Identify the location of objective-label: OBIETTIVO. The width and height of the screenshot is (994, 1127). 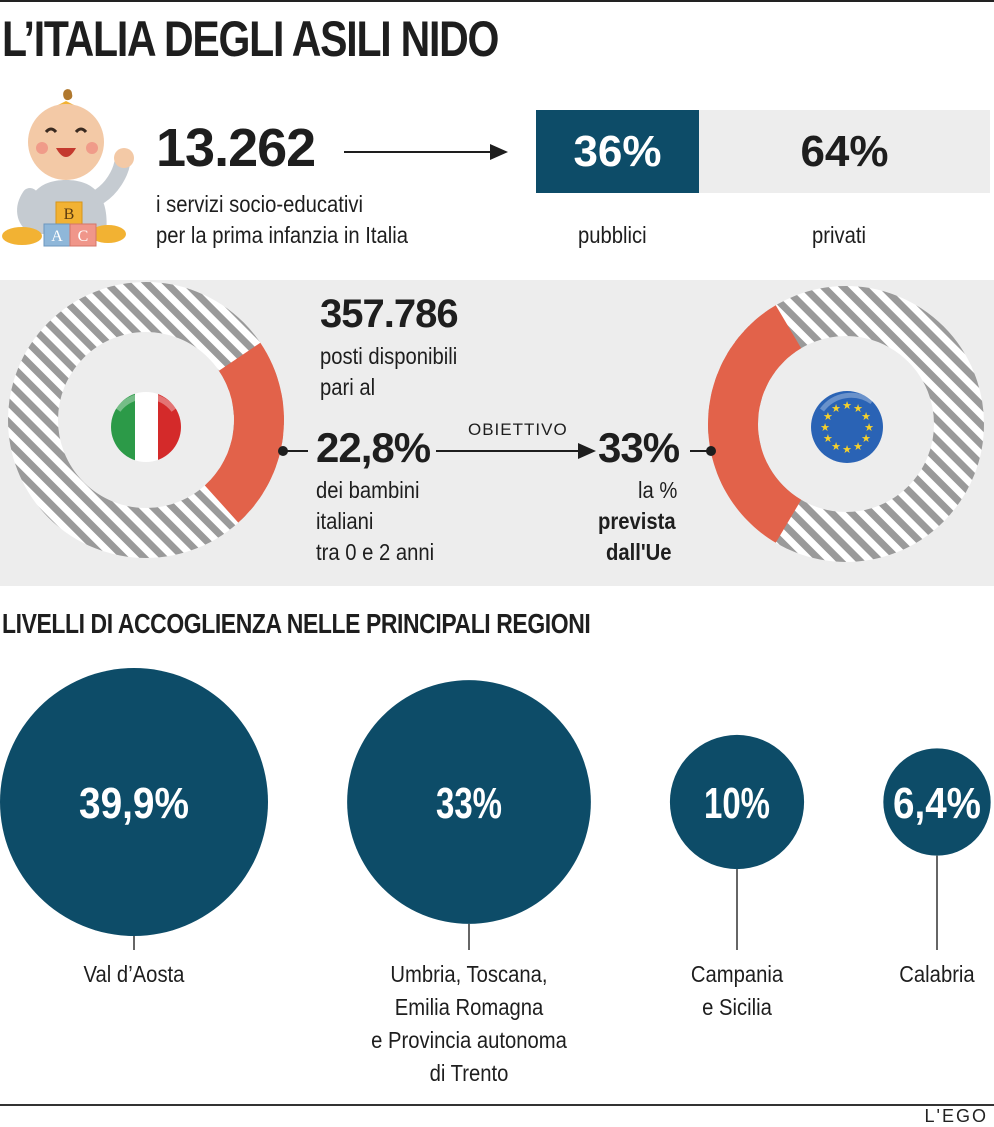
(518, 429).